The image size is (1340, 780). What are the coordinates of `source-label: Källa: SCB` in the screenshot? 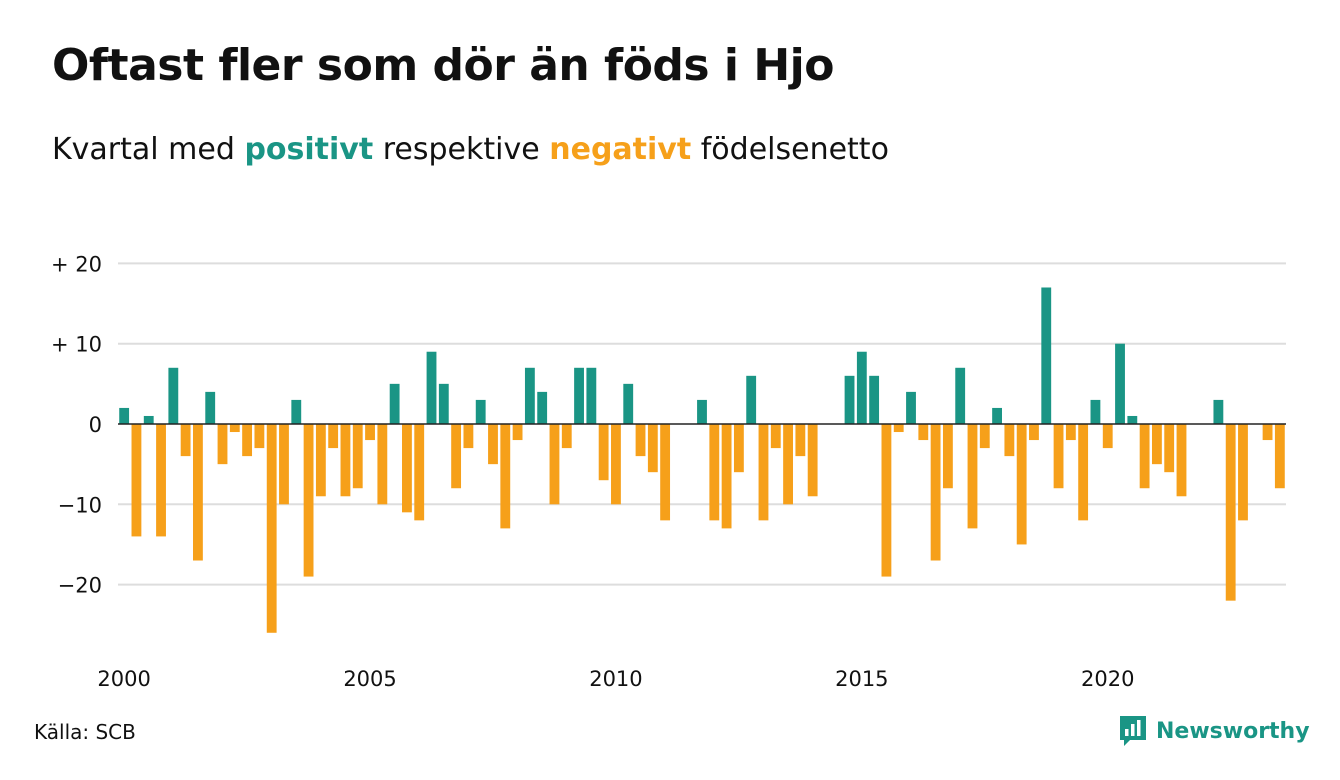 It's located at (85, 732).